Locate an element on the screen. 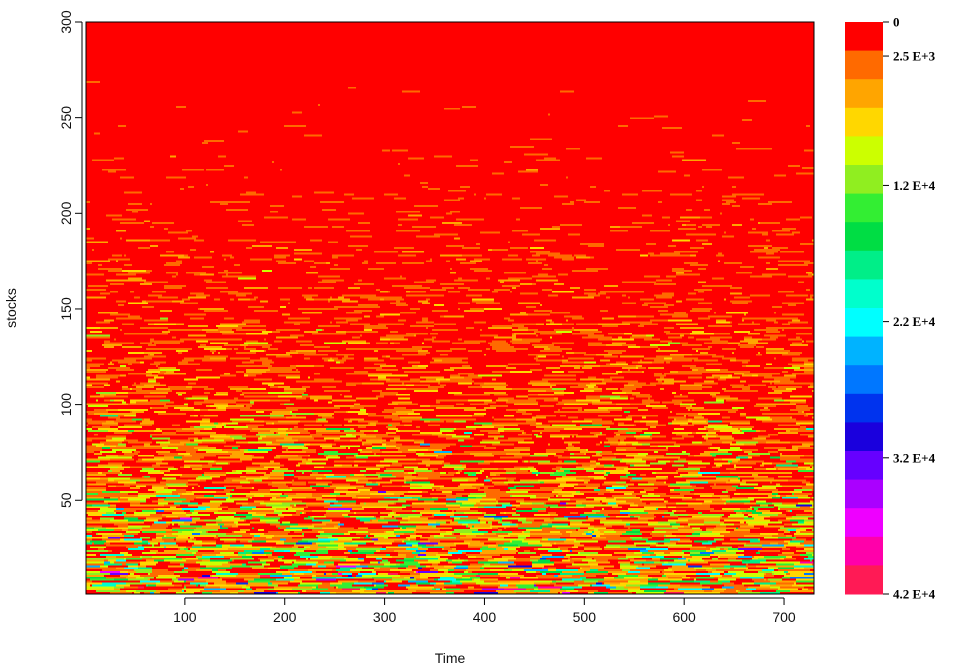 The height and width of the screenshot is (670, 956). y-tick-label: 300 is located at coordinates (66, 22).